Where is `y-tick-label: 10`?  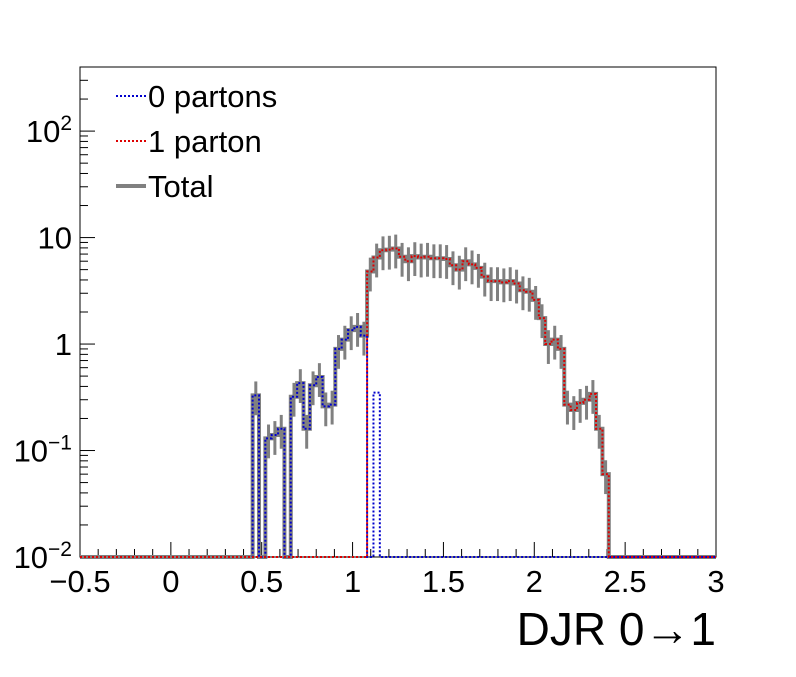
y-tick-label: 10 is located at coordinates (55, 238).